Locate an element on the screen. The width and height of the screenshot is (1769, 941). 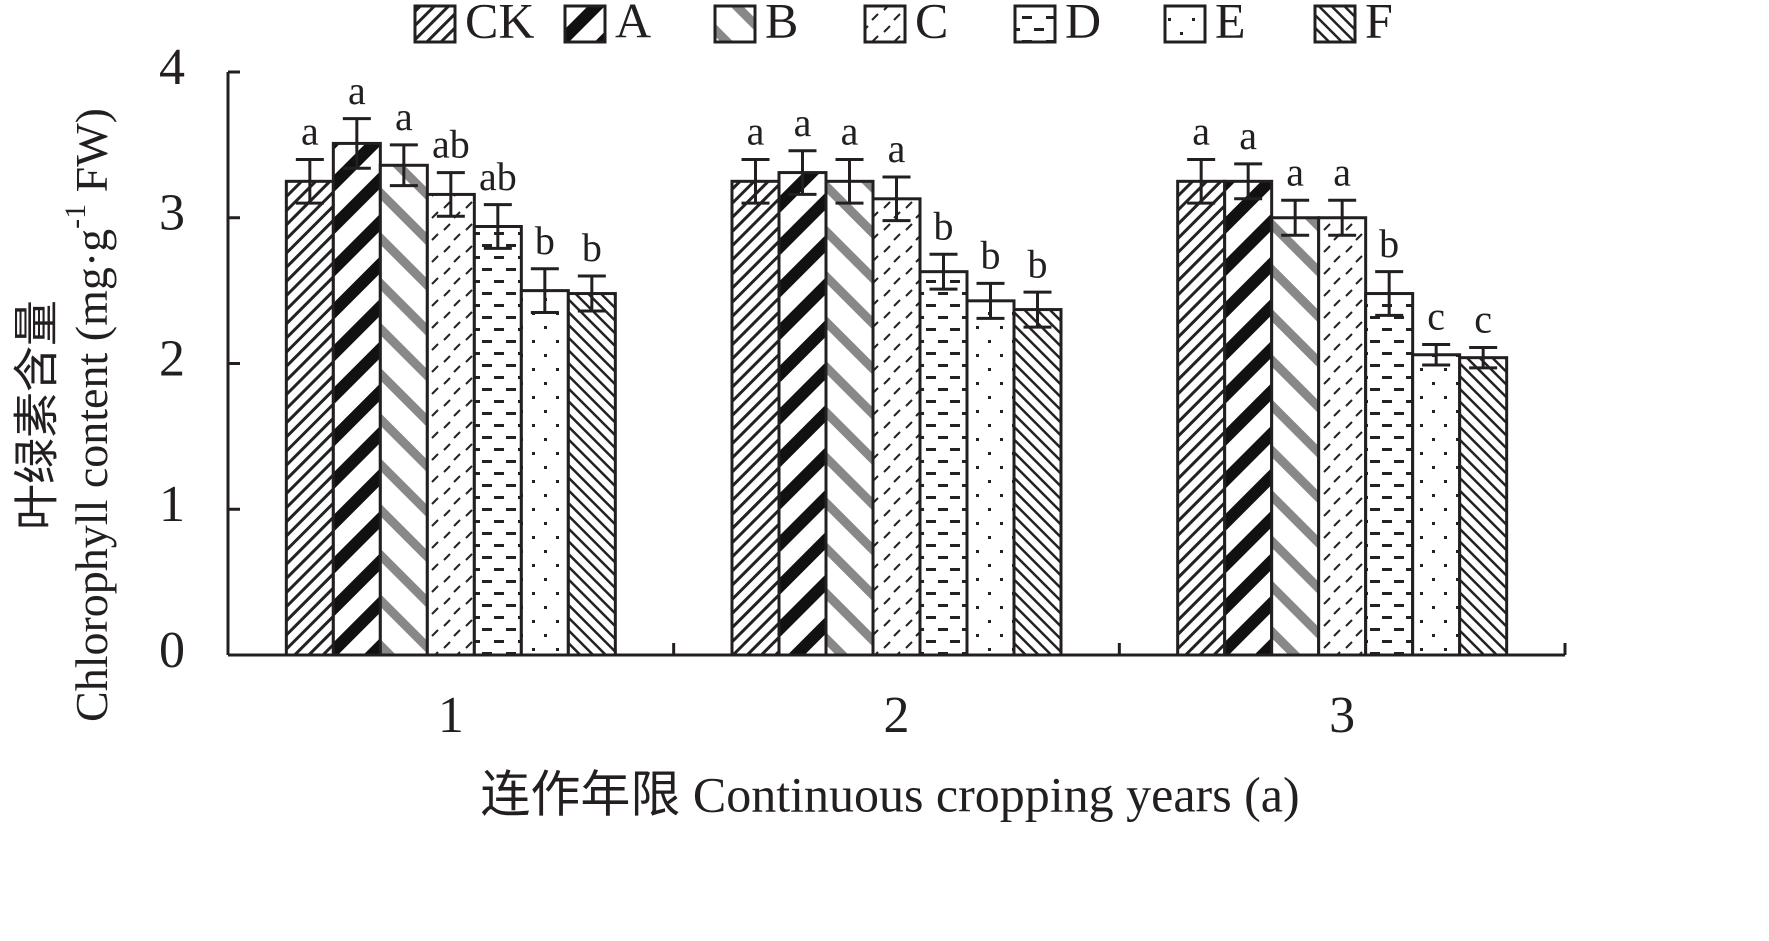
legend-label: F is located at coordinates (1379, 24).